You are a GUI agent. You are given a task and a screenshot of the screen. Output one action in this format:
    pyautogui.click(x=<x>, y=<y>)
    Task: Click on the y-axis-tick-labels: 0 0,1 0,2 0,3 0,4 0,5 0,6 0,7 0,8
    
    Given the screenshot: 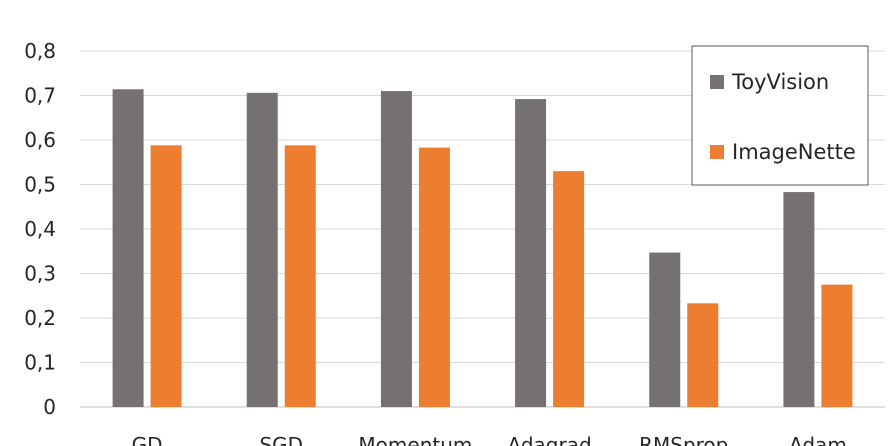 What is the action you would take?
    pyautogui.click(x=40, y=229)
    